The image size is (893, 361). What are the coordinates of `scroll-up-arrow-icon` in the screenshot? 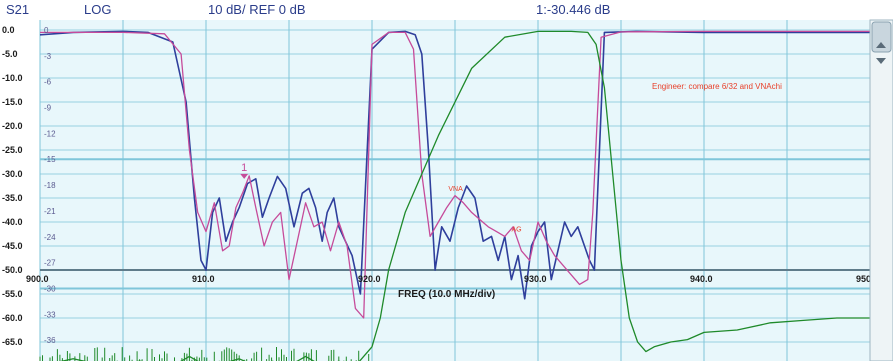 It's located at (881, 45).